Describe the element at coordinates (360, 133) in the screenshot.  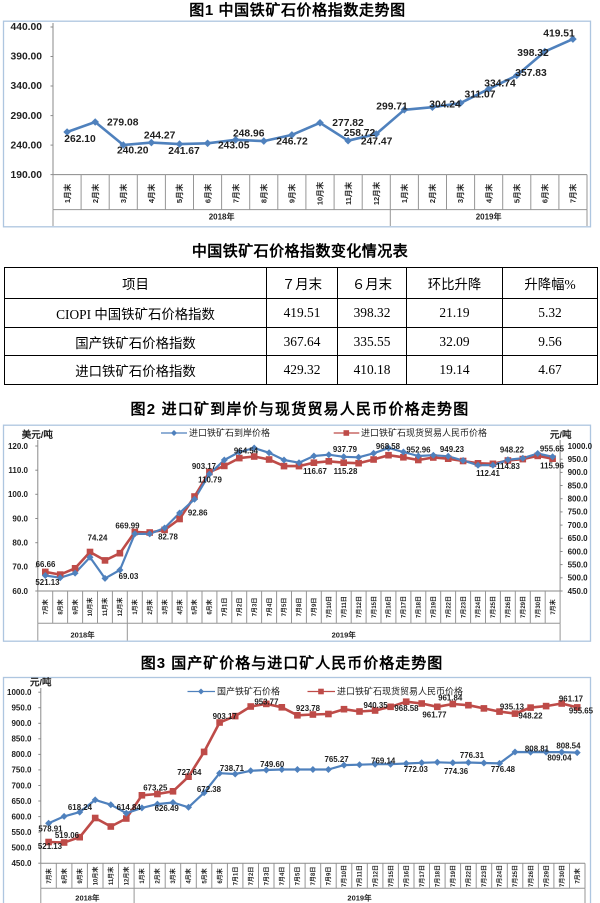
I see `svg-text: 258.72` at that location.